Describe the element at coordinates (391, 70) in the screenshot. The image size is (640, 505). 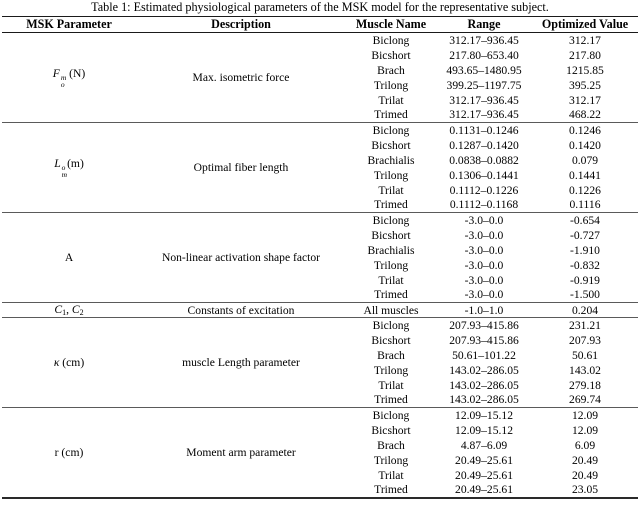
I see `muscle-name-cell: Brach` at that location.